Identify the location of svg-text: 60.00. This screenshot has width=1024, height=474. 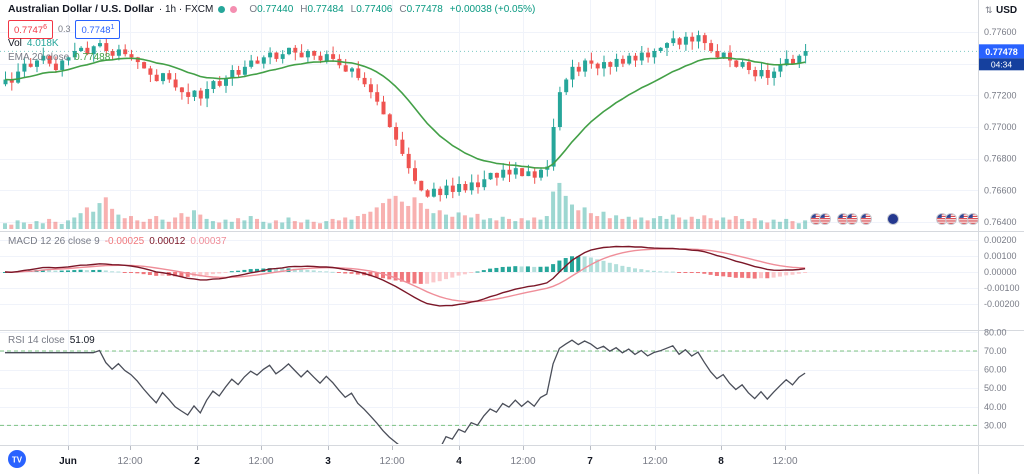
(995, 370).